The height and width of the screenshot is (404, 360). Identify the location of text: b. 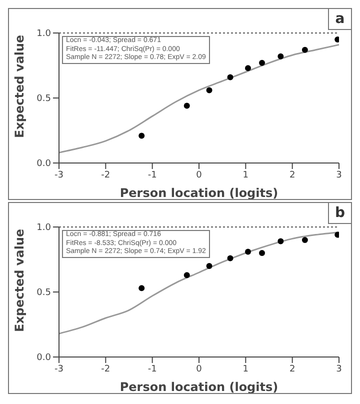
(340, 213).